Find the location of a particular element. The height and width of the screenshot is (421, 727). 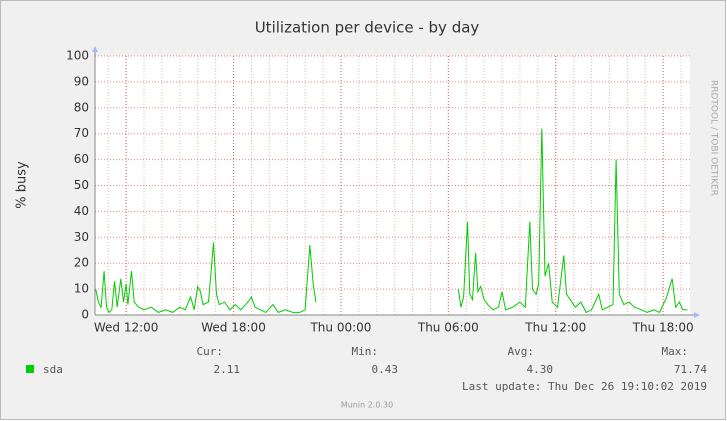

legend-label: sda is located at coordinates (53, 369).